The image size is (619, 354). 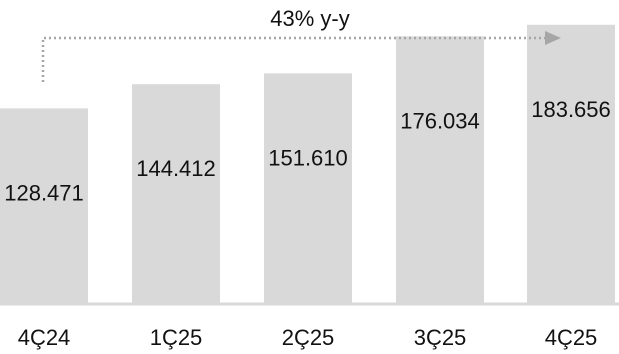 I want to click on bar-value-label: 176.034, so click(x=440, y=120).